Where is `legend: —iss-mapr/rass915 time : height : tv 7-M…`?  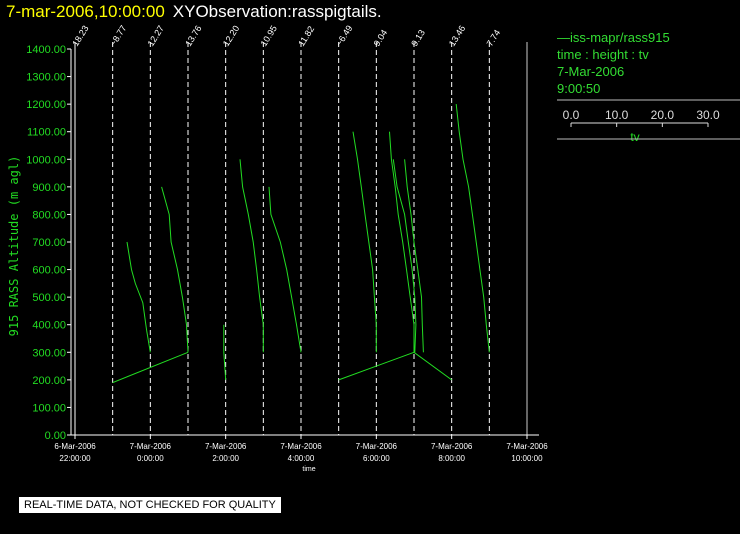
legend: —iss-mapr/rass915 time : height : tv 7-M… is located at coordinates (613, 63).